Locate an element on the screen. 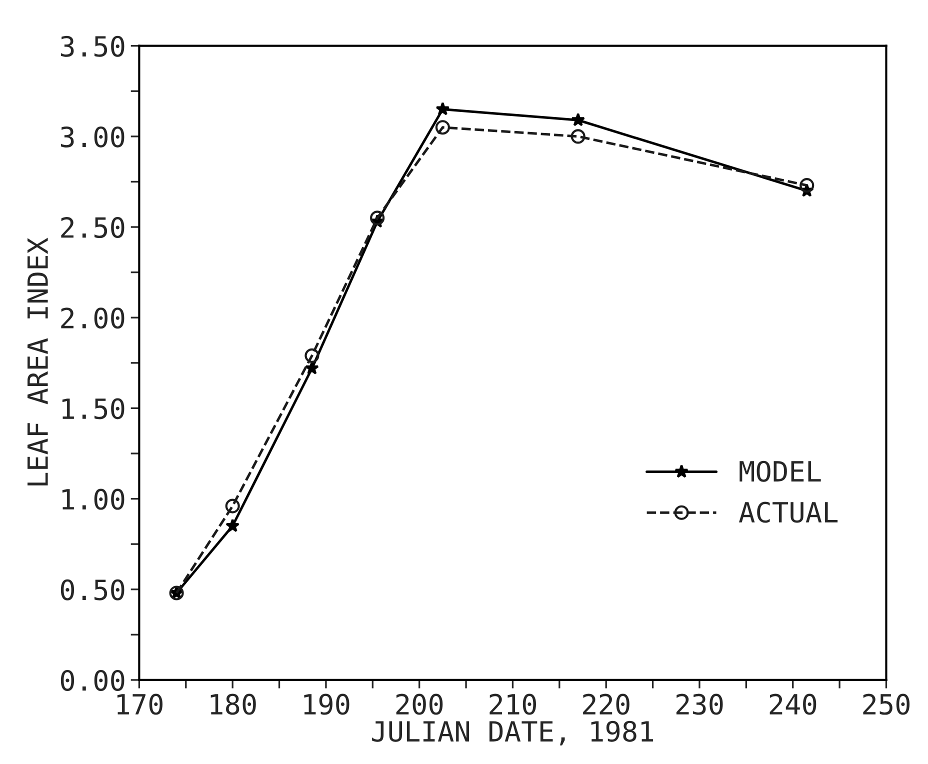 The height and width of the screenshot is (764, 928). x-axis-title: JULIAN DATE, 1981 is located at coordinates (512, 733).